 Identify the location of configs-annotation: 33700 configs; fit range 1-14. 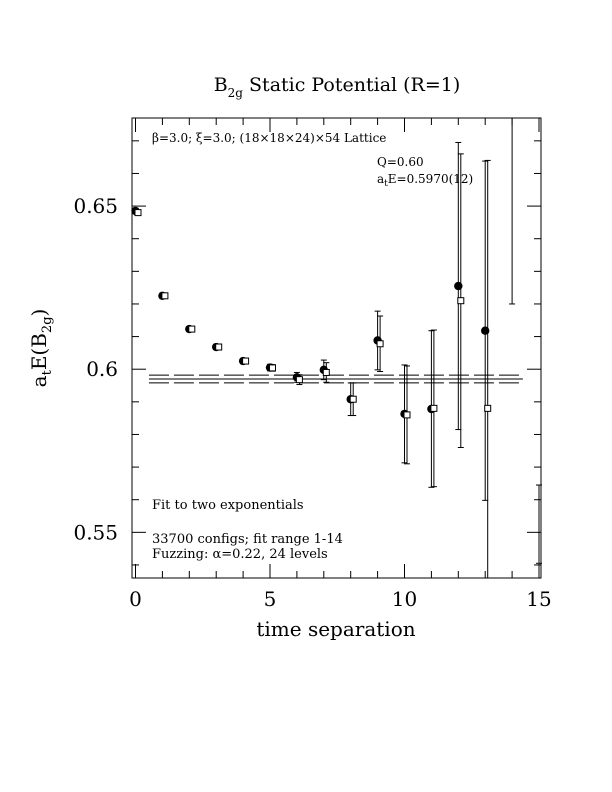
(247, 539).